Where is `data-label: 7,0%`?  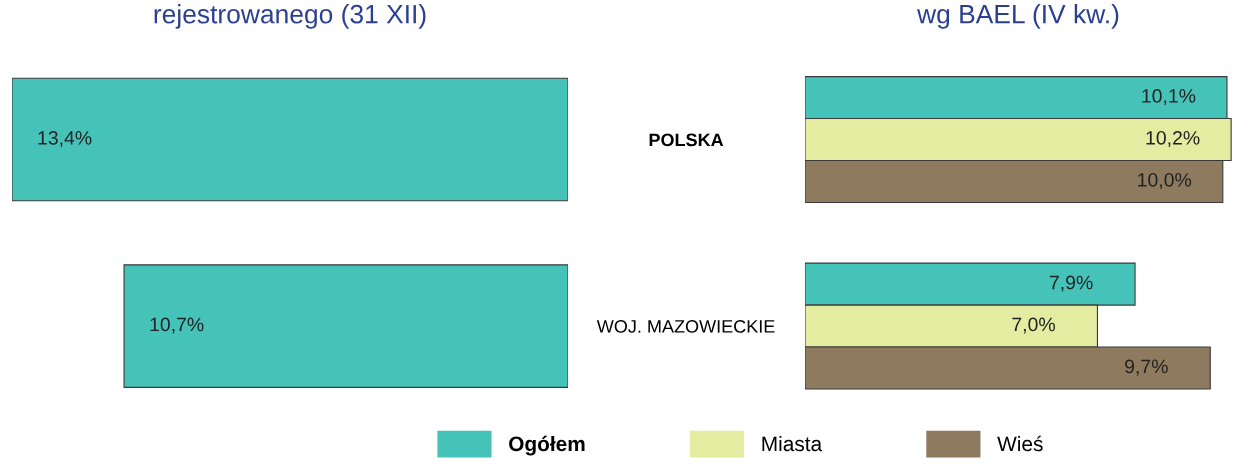
data-label: 7,0% is located at coordinates (1033, 325).